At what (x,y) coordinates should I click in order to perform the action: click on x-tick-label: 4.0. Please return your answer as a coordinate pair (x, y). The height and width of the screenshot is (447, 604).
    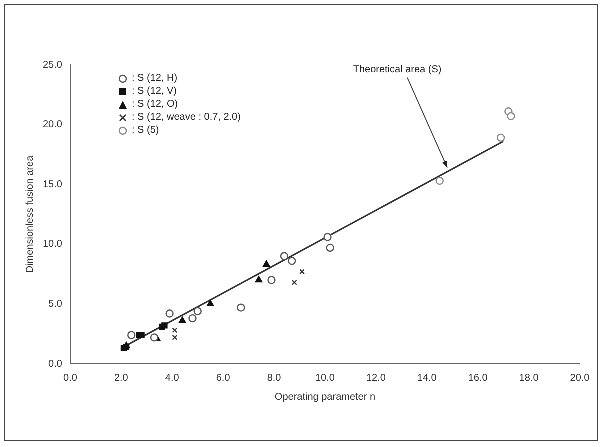
    Looking at the image, I should click on (172, 378).